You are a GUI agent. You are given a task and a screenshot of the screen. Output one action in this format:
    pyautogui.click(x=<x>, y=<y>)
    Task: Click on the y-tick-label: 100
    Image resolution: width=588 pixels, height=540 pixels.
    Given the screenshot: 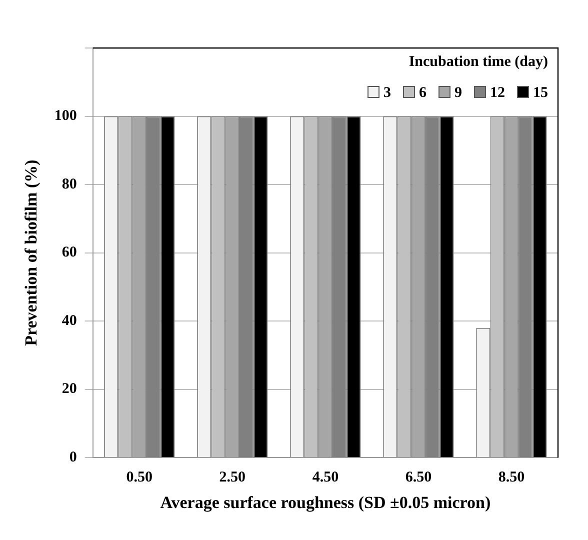 What is the action you would take?
    pyautogui.click(x=65, y=116)
    